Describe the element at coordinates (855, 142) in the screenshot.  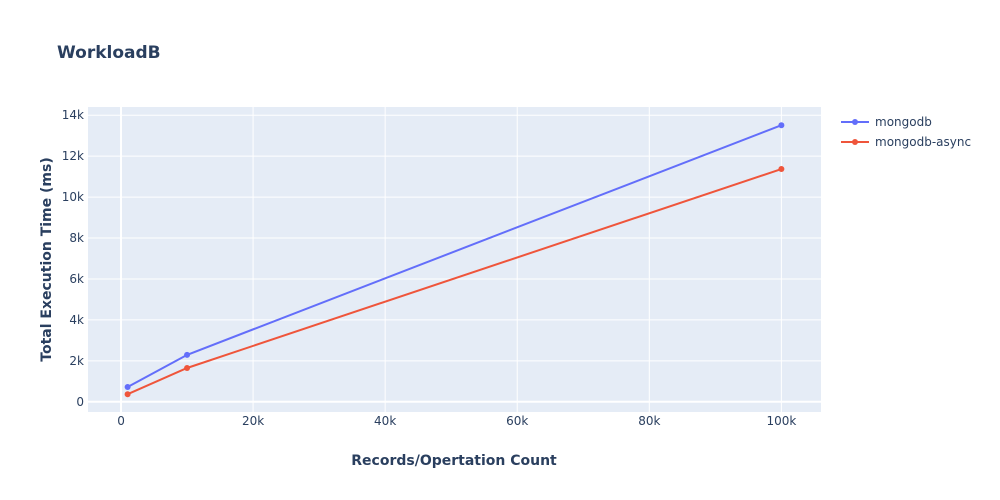
I see `legend-marker-mongodb-async` at that location.